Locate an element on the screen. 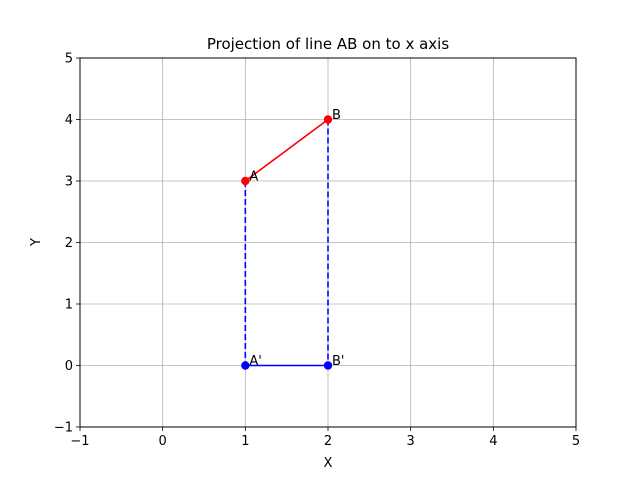 This screenshot has height=480, width=640. x-tick-label: 4 is located at coordinates (493, 441).